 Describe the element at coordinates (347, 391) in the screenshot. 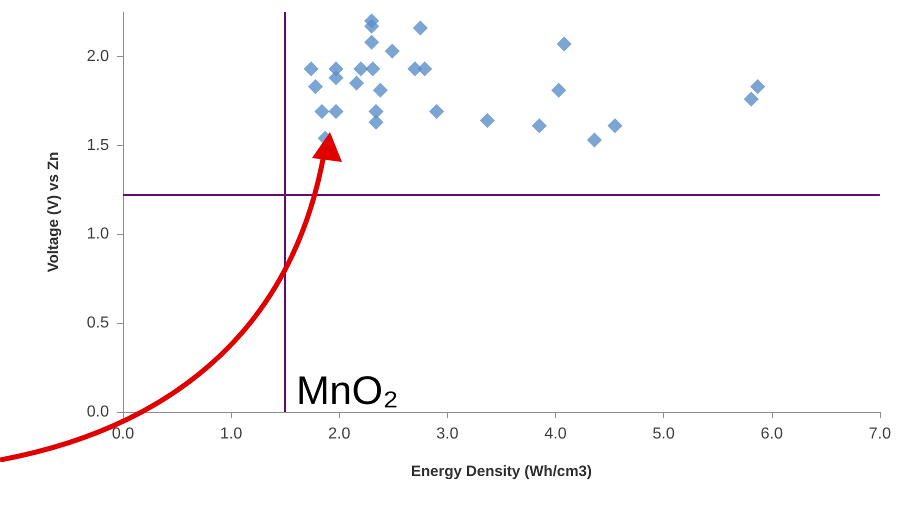

I see `annotation: MnO₂` at that location.